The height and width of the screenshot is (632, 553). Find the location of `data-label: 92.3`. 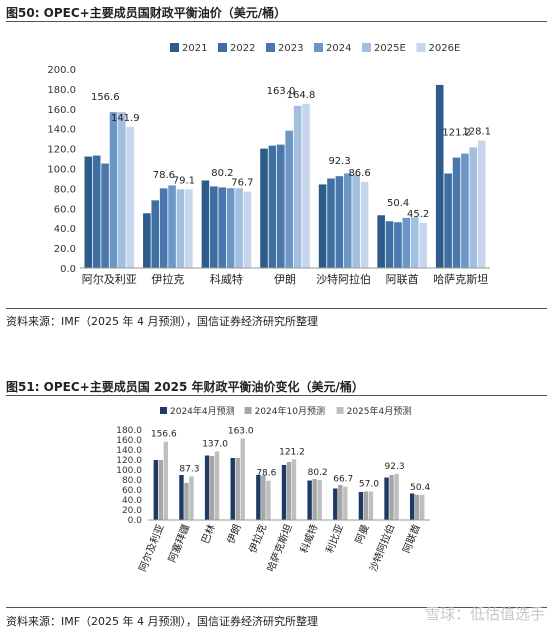

data-label: 92.3 is located at coordinates (395, 467).